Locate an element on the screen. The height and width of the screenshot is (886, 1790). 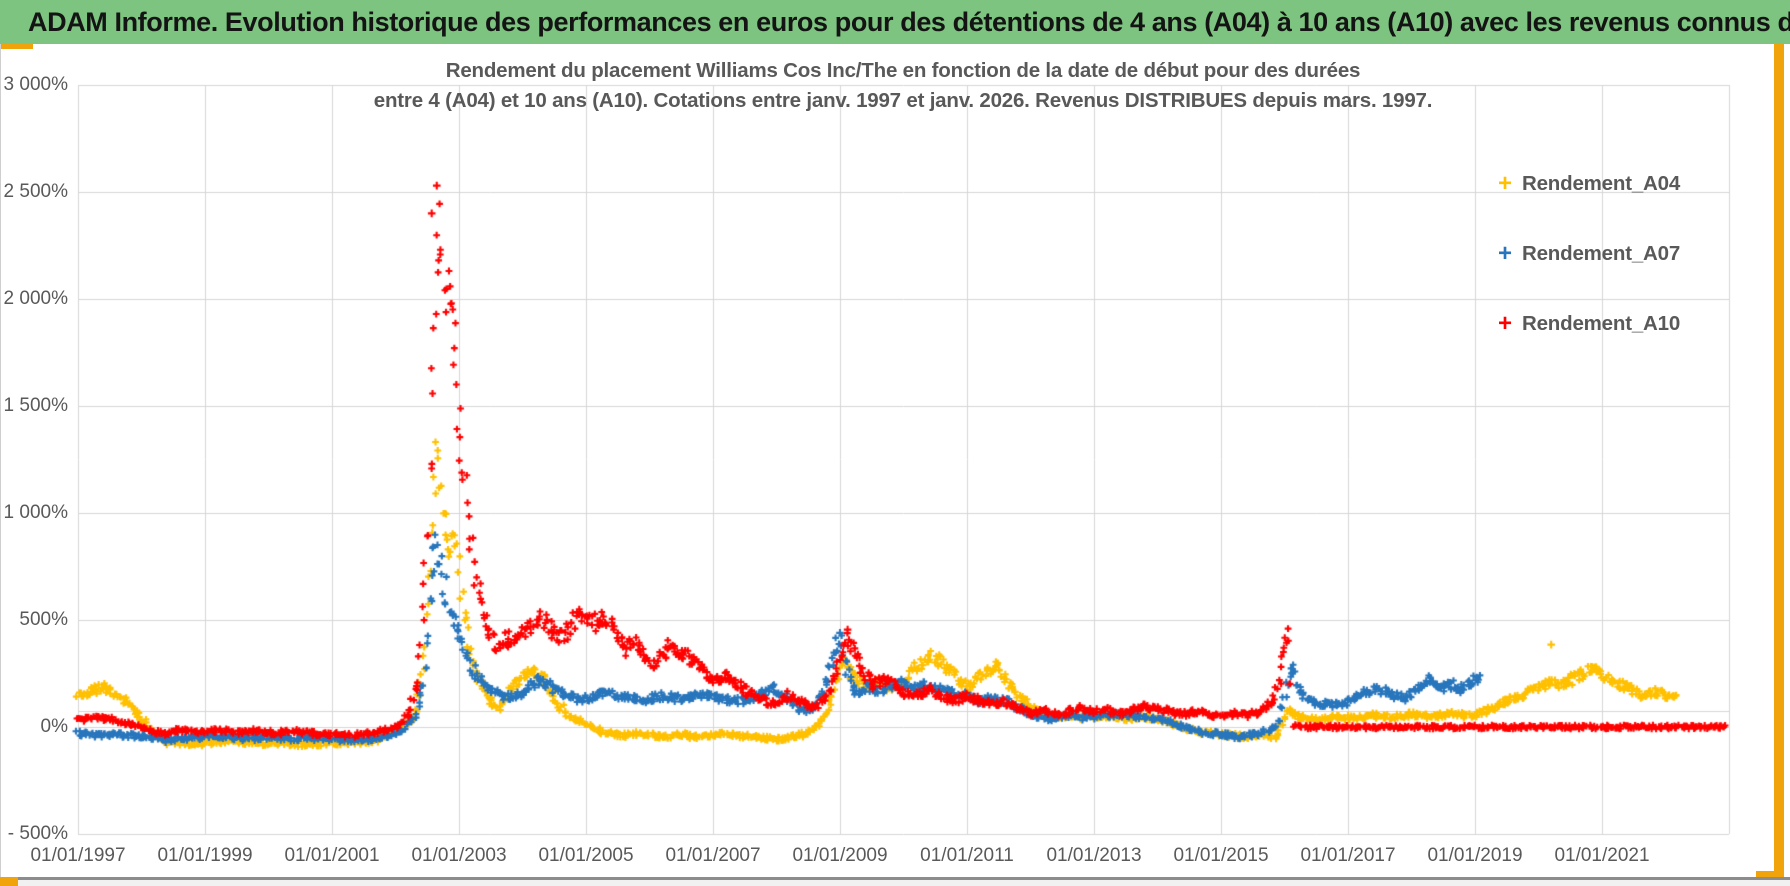
x-tick-label: 01/01/2021 is located at coordinates (1602, 855).